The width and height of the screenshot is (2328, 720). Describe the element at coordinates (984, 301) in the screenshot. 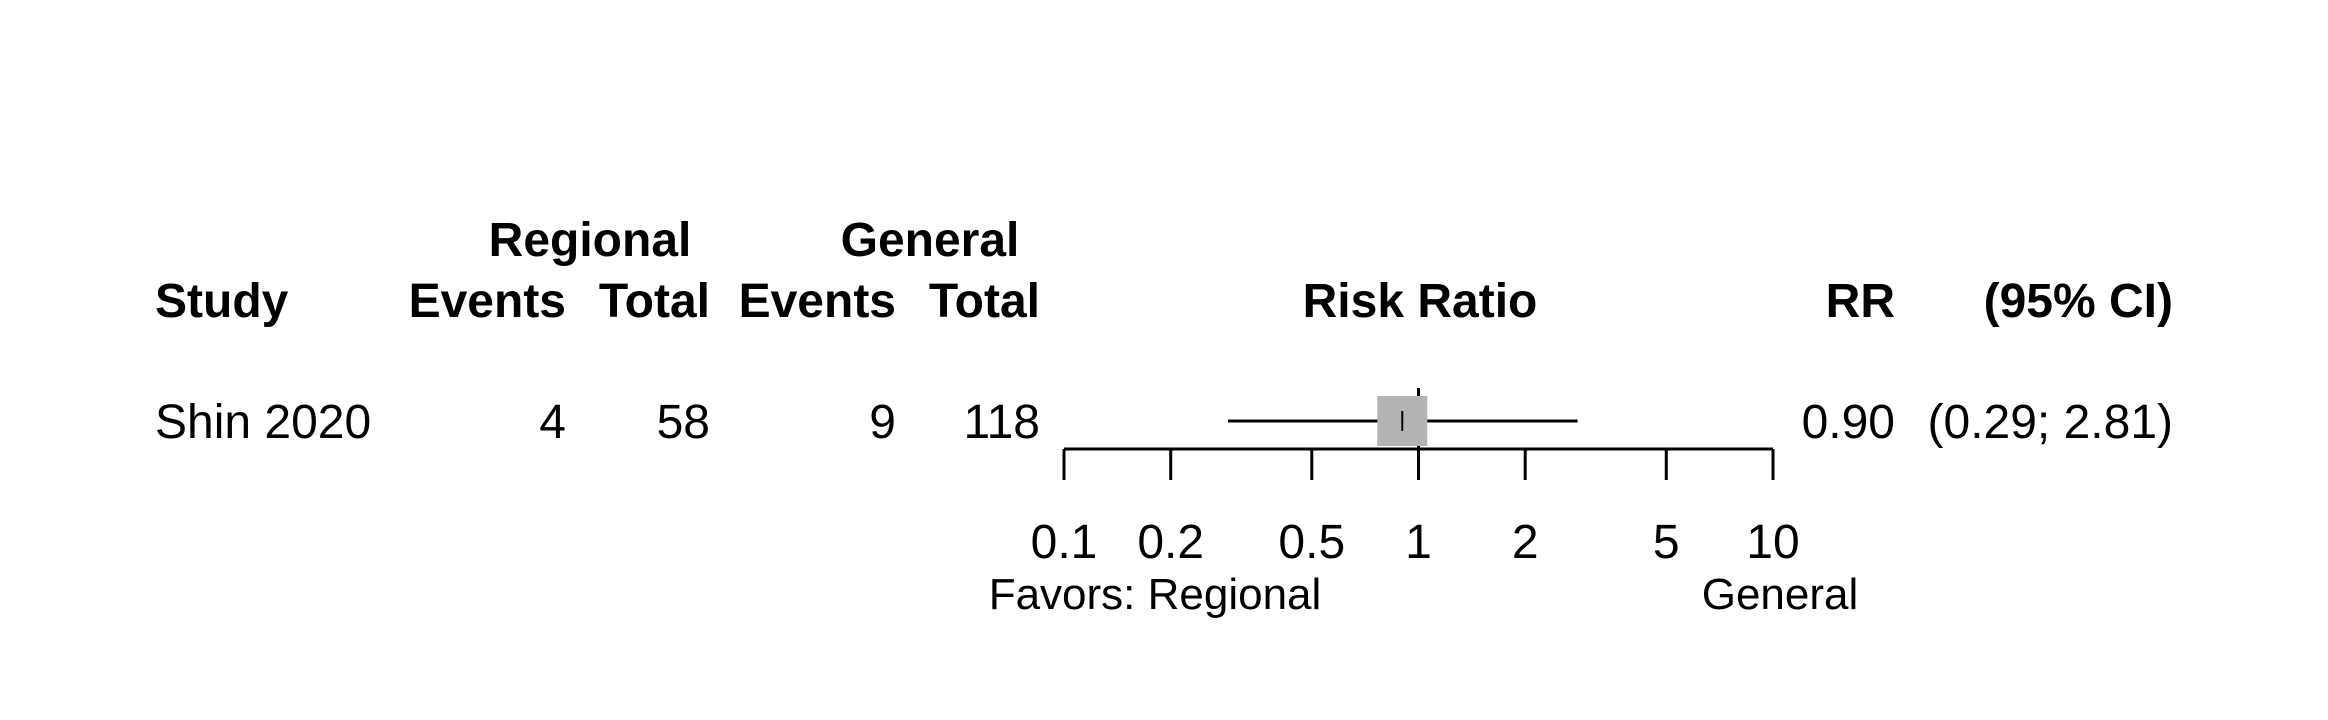

I see `total2-header: Total` at that location.